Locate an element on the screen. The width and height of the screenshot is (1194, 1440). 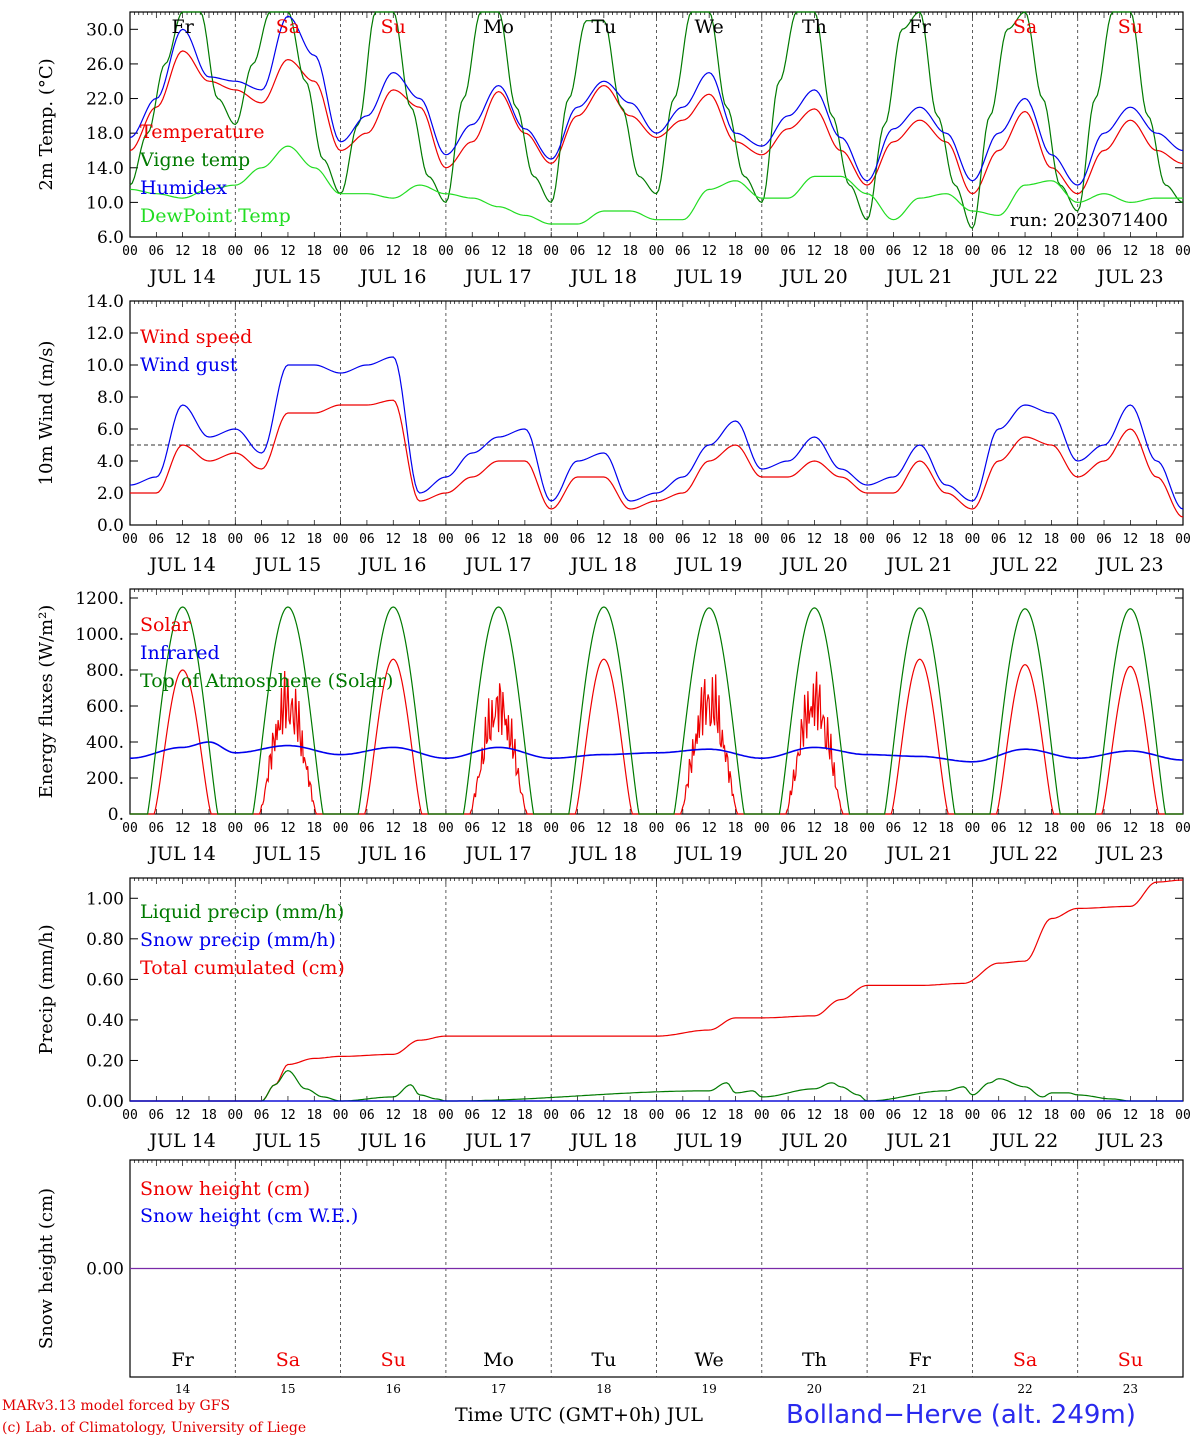
x-axis-title: Time UTC (GMT+0h) JUL is located at coordinates (579, 1415).